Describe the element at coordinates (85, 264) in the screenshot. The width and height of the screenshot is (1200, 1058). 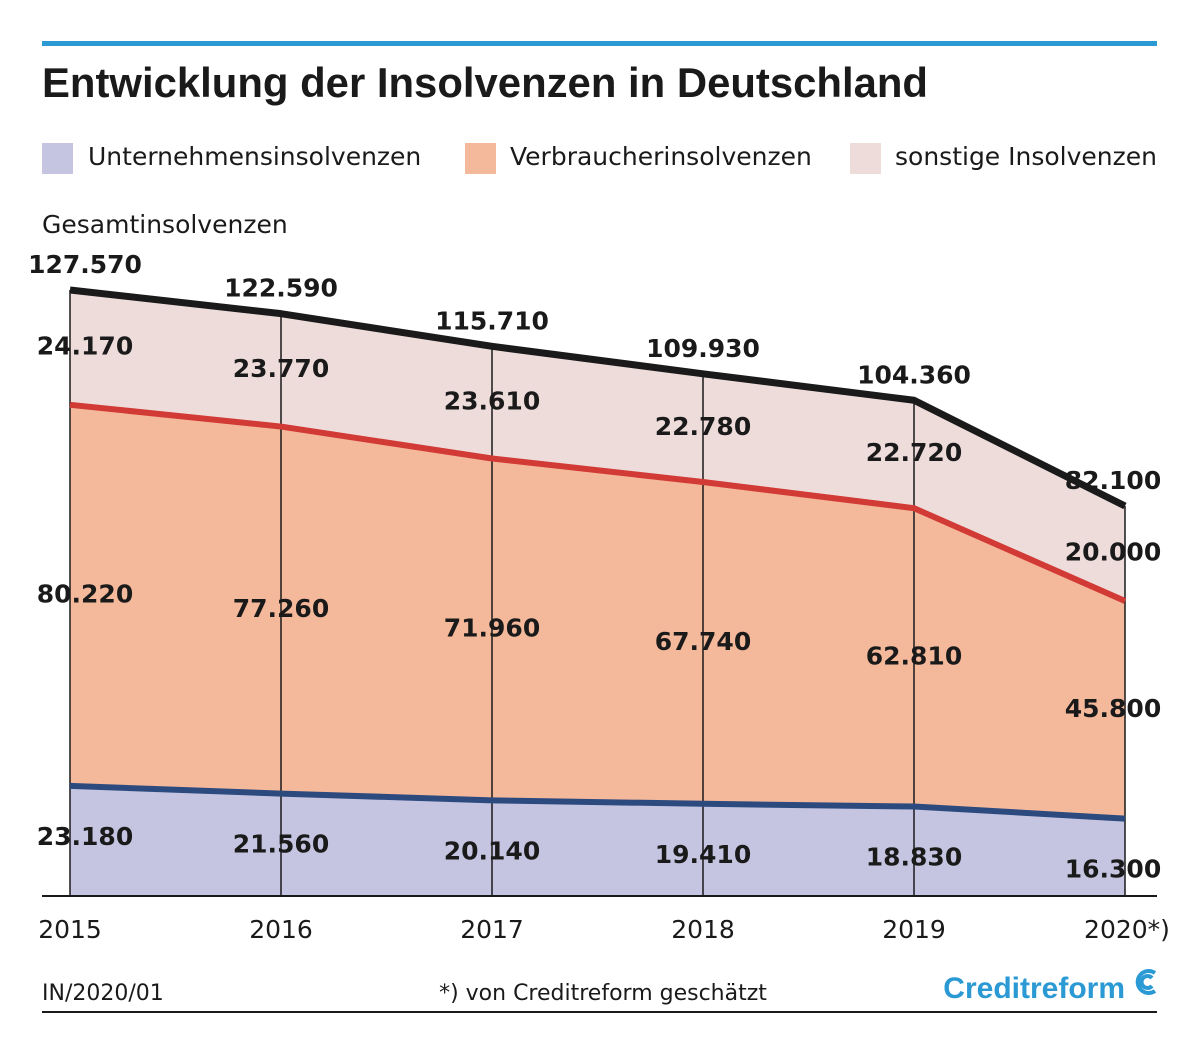
I see `total-value-label: 127.570` at that location.